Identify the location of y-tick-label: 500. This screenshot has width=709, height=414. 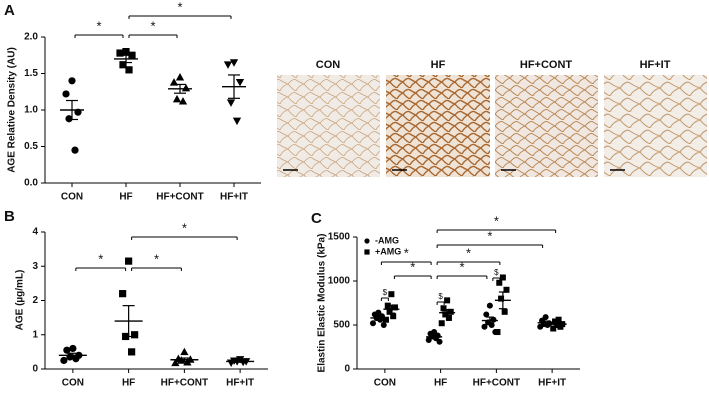
(341, 325).